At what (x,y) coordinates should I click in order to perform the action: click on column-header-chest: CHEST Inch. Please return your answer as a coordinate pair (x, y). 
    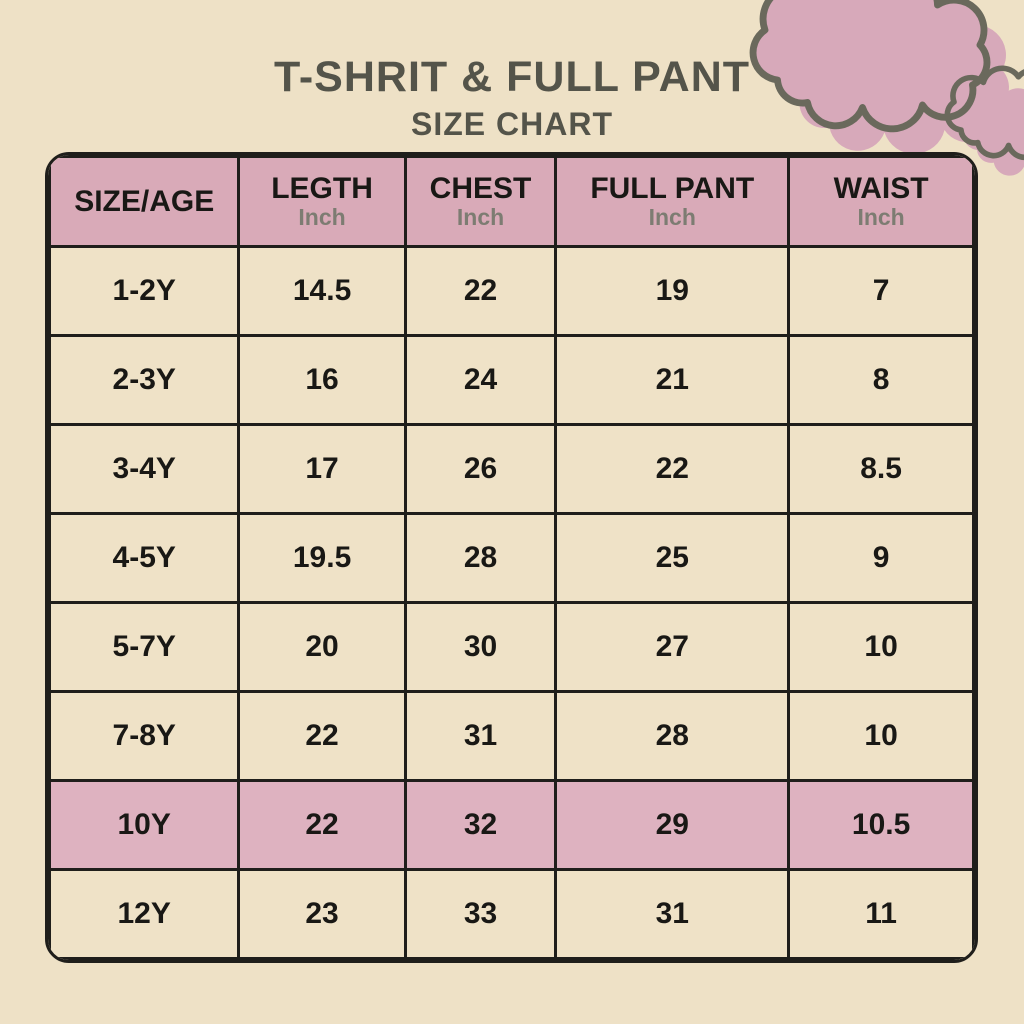
    Looking at the image, I should click on (480, 201).